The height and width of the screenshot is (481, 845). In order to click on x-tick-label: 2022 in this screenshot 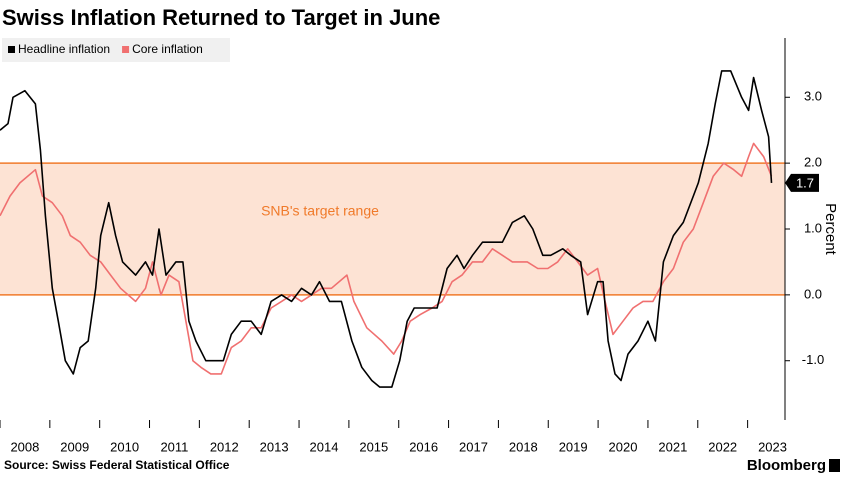, I will do `click(722, 446)`.